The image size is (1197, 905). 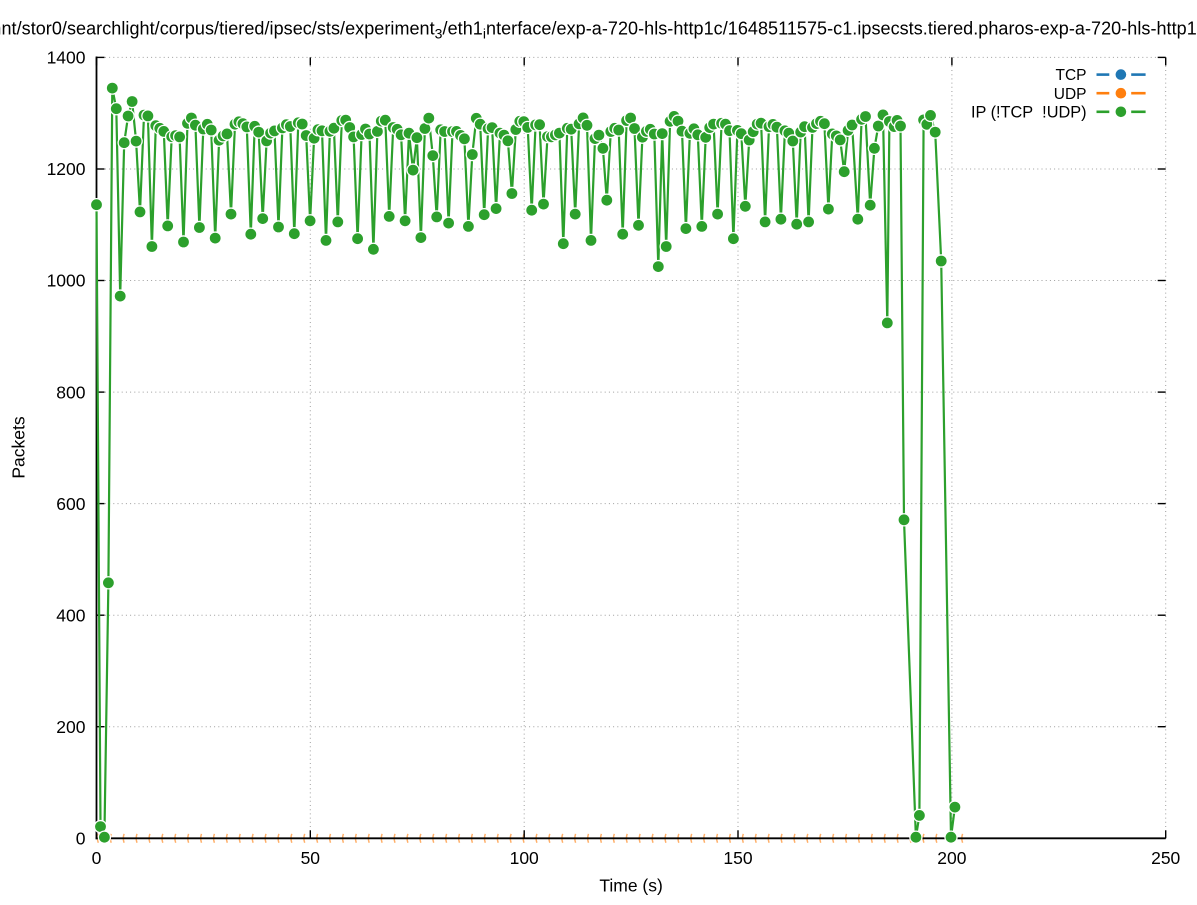 What do you see at coordinates (1165, 858) in the screenshot?
I see `svg-text: 250` at bounding box center [1165, 858].